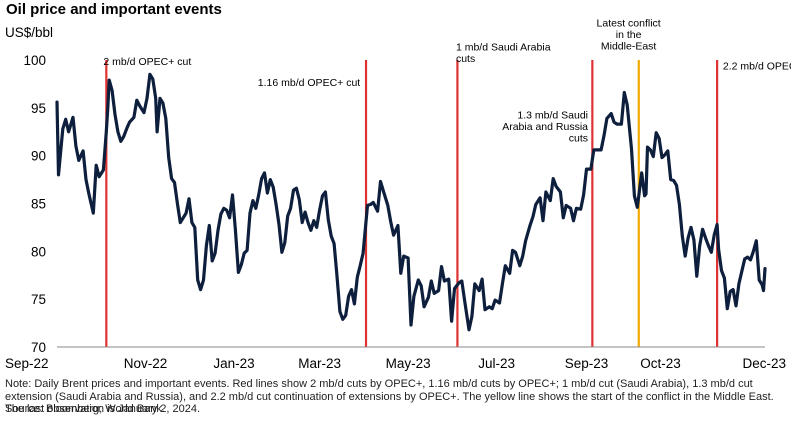  Describe the element at coordinates (757, 67) in the screenshot. I see `event-label: 2.2 mb/d OPEC+ cut` at that location.